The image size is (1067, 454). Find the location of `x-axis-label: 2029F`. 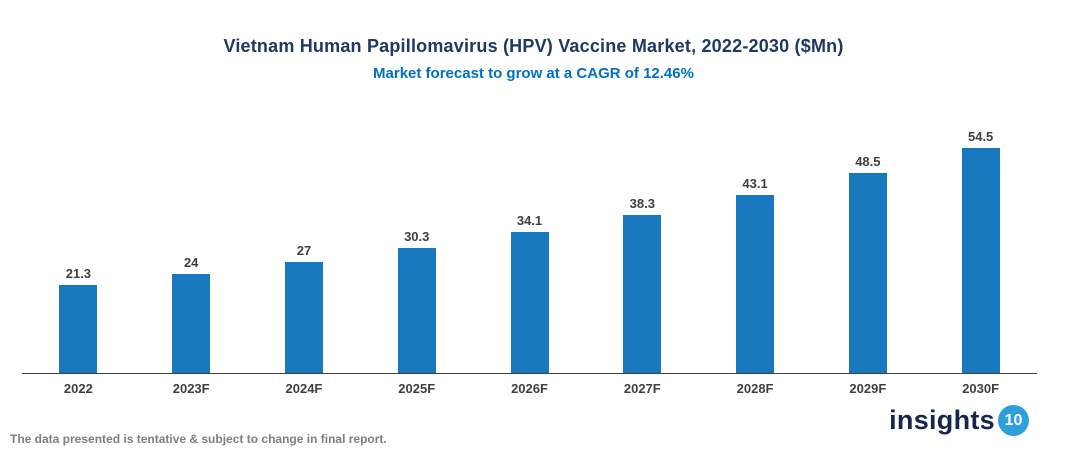

x-axis-label: 2029F is located at coordinates (868, 388).